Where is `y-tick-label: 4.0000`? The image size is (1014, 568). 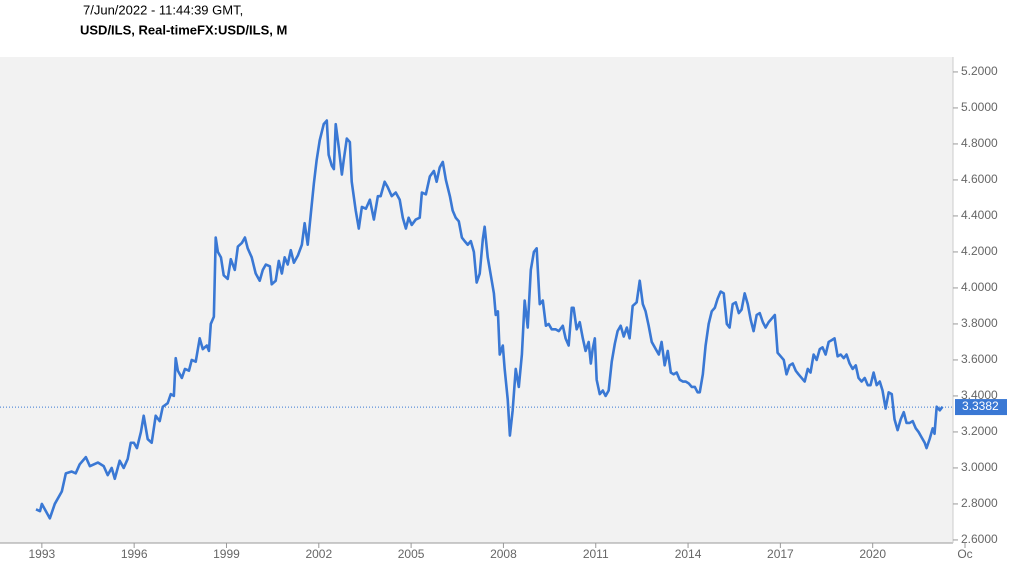 y-tick-label: 4.0000 is located at coordinates (979, 287).